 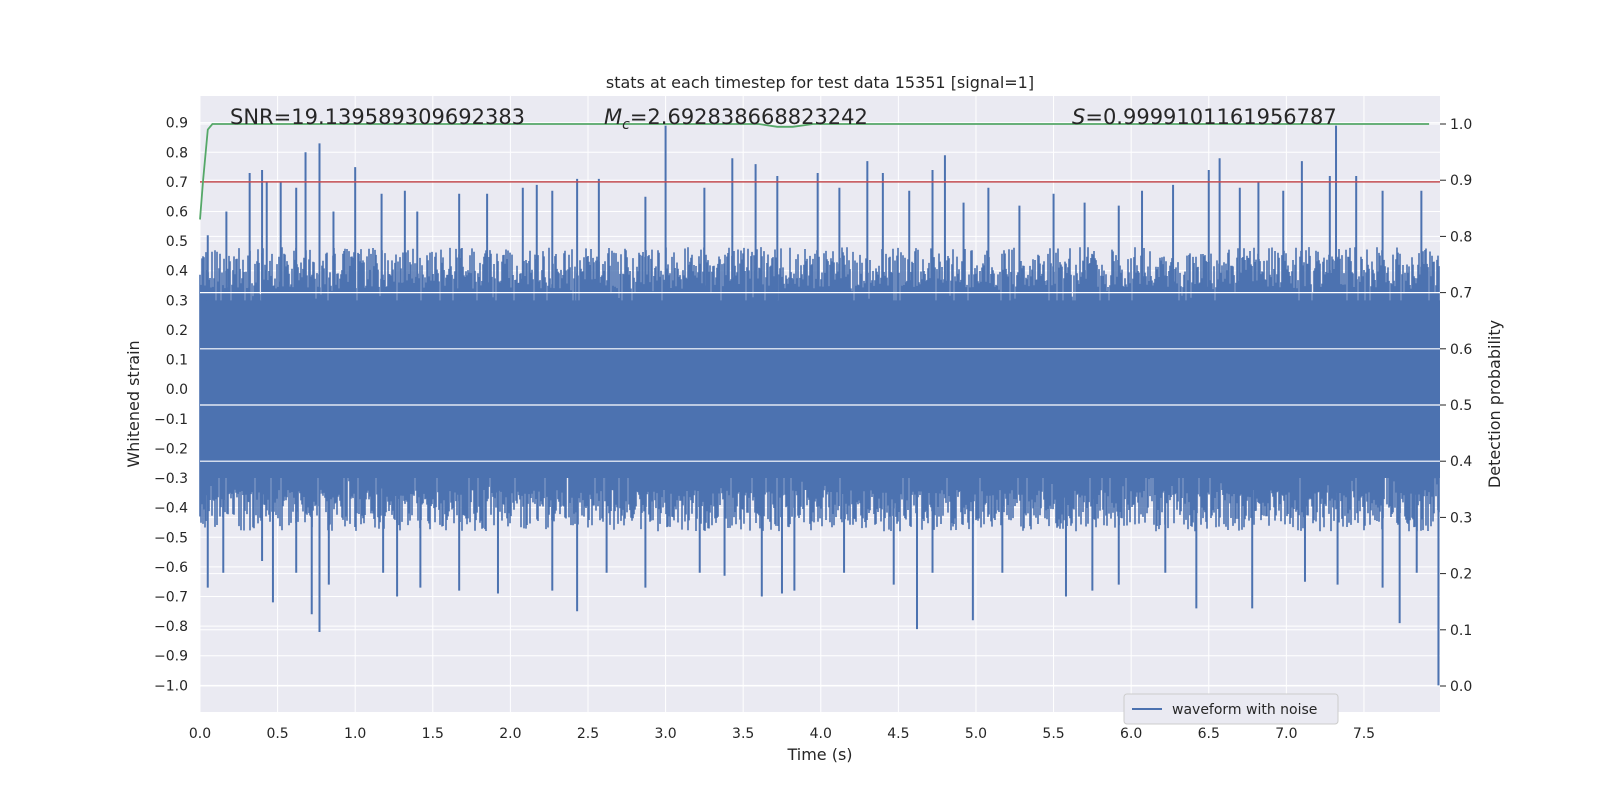 What do you see at coordinates (177, 213) in the screenshot?
I see `y-left-tick-label: 0.6` at bounding box center [177, 213].